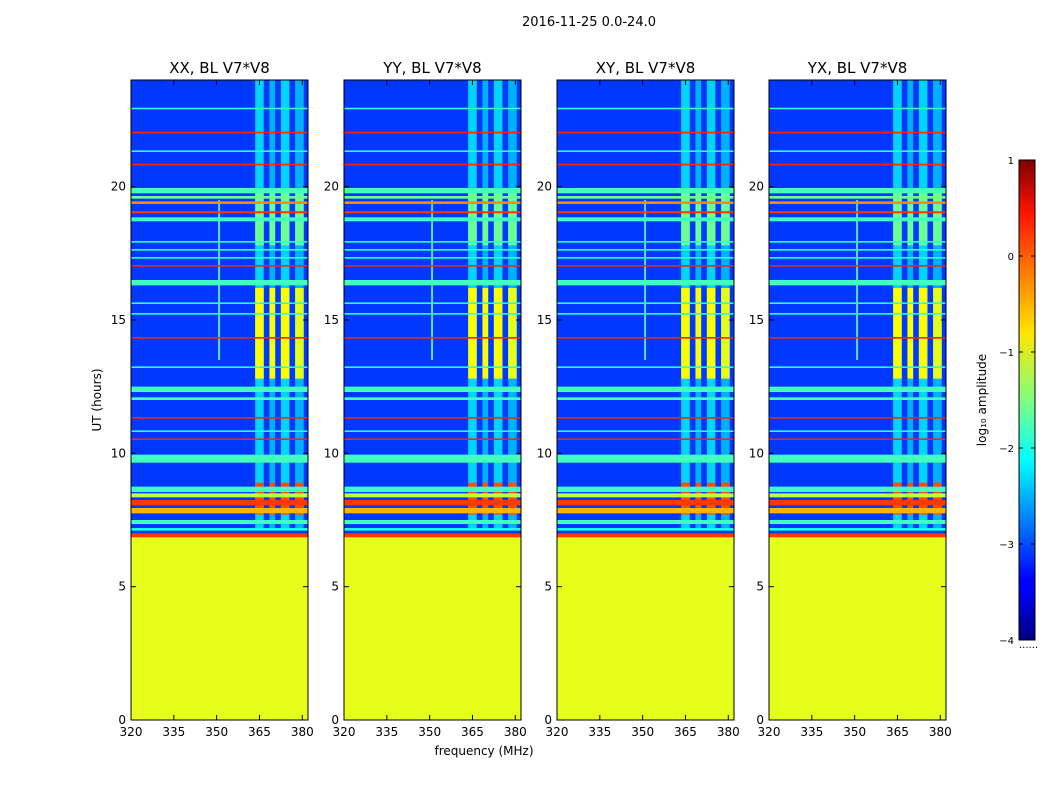  I want to click on colorbar-tick-label: −3, so click(1006, 545).